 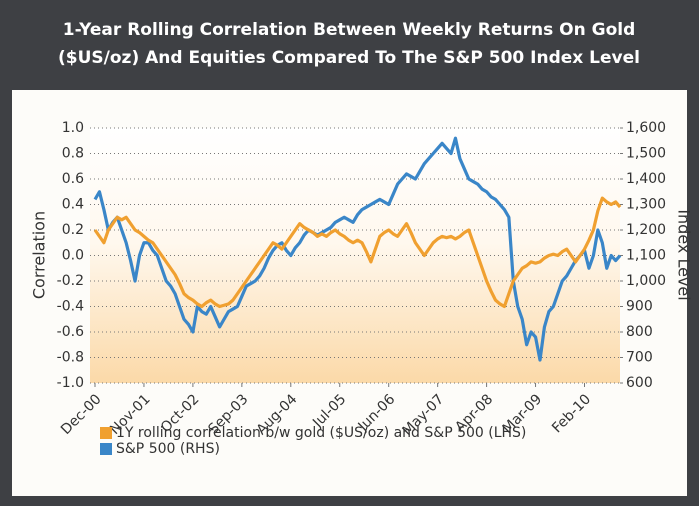 I want to click on y2-tick-label: 1,200, so click(x=646, y=230).